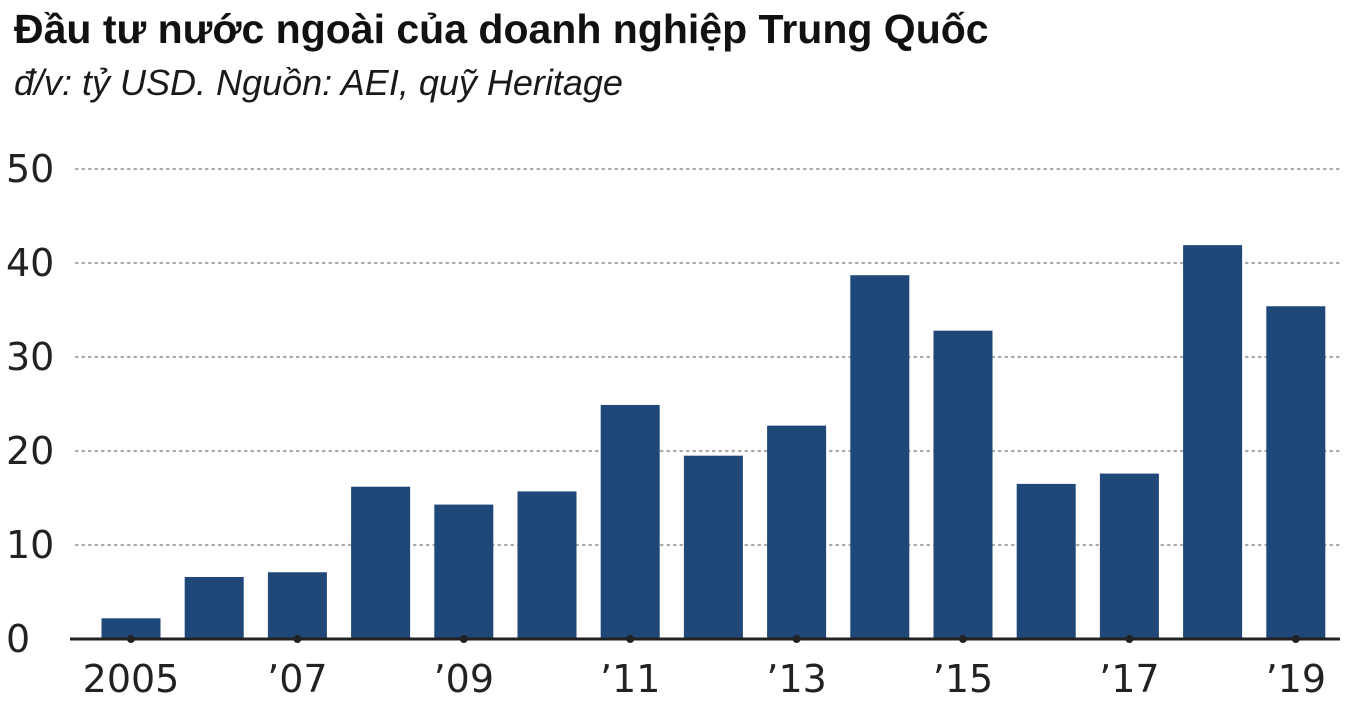  Describe the element at coordinates (880, 457) in the screenshot. I see `bar-2014` at that location.